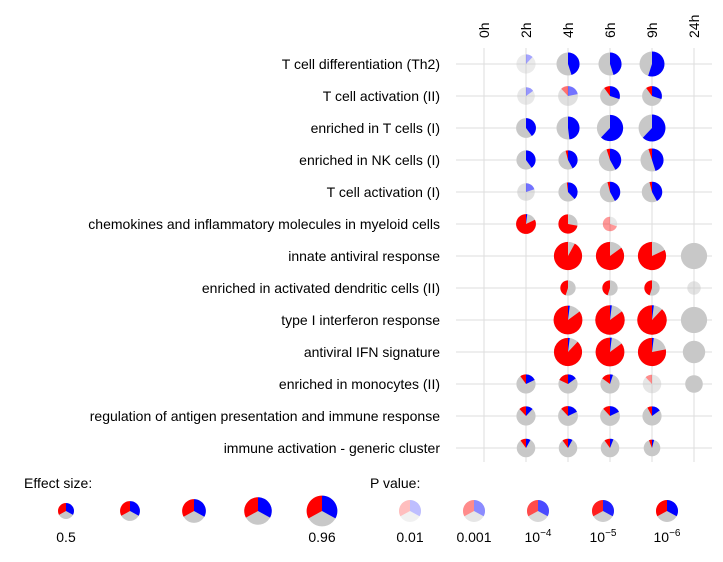 The width and height of the screenshot is (723, 562). I want to click on legend-effect-pie-2-down, so click(200, 508).